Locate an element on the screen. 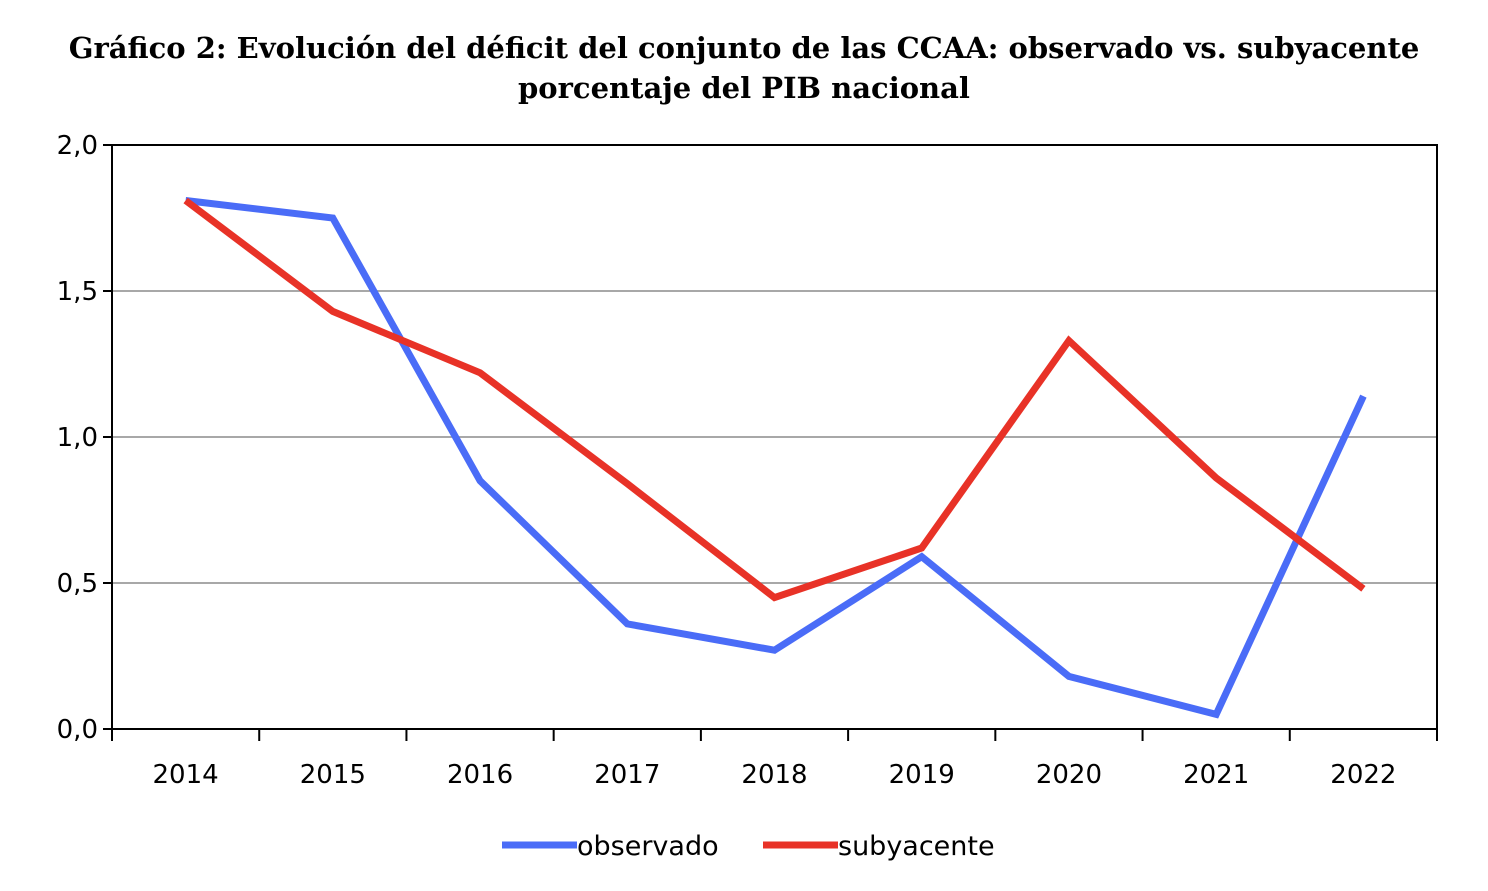 The width and height of the screenshot is (1488, 891). x-tick-label-2018: 2018 is located at coordinates (774, 775).